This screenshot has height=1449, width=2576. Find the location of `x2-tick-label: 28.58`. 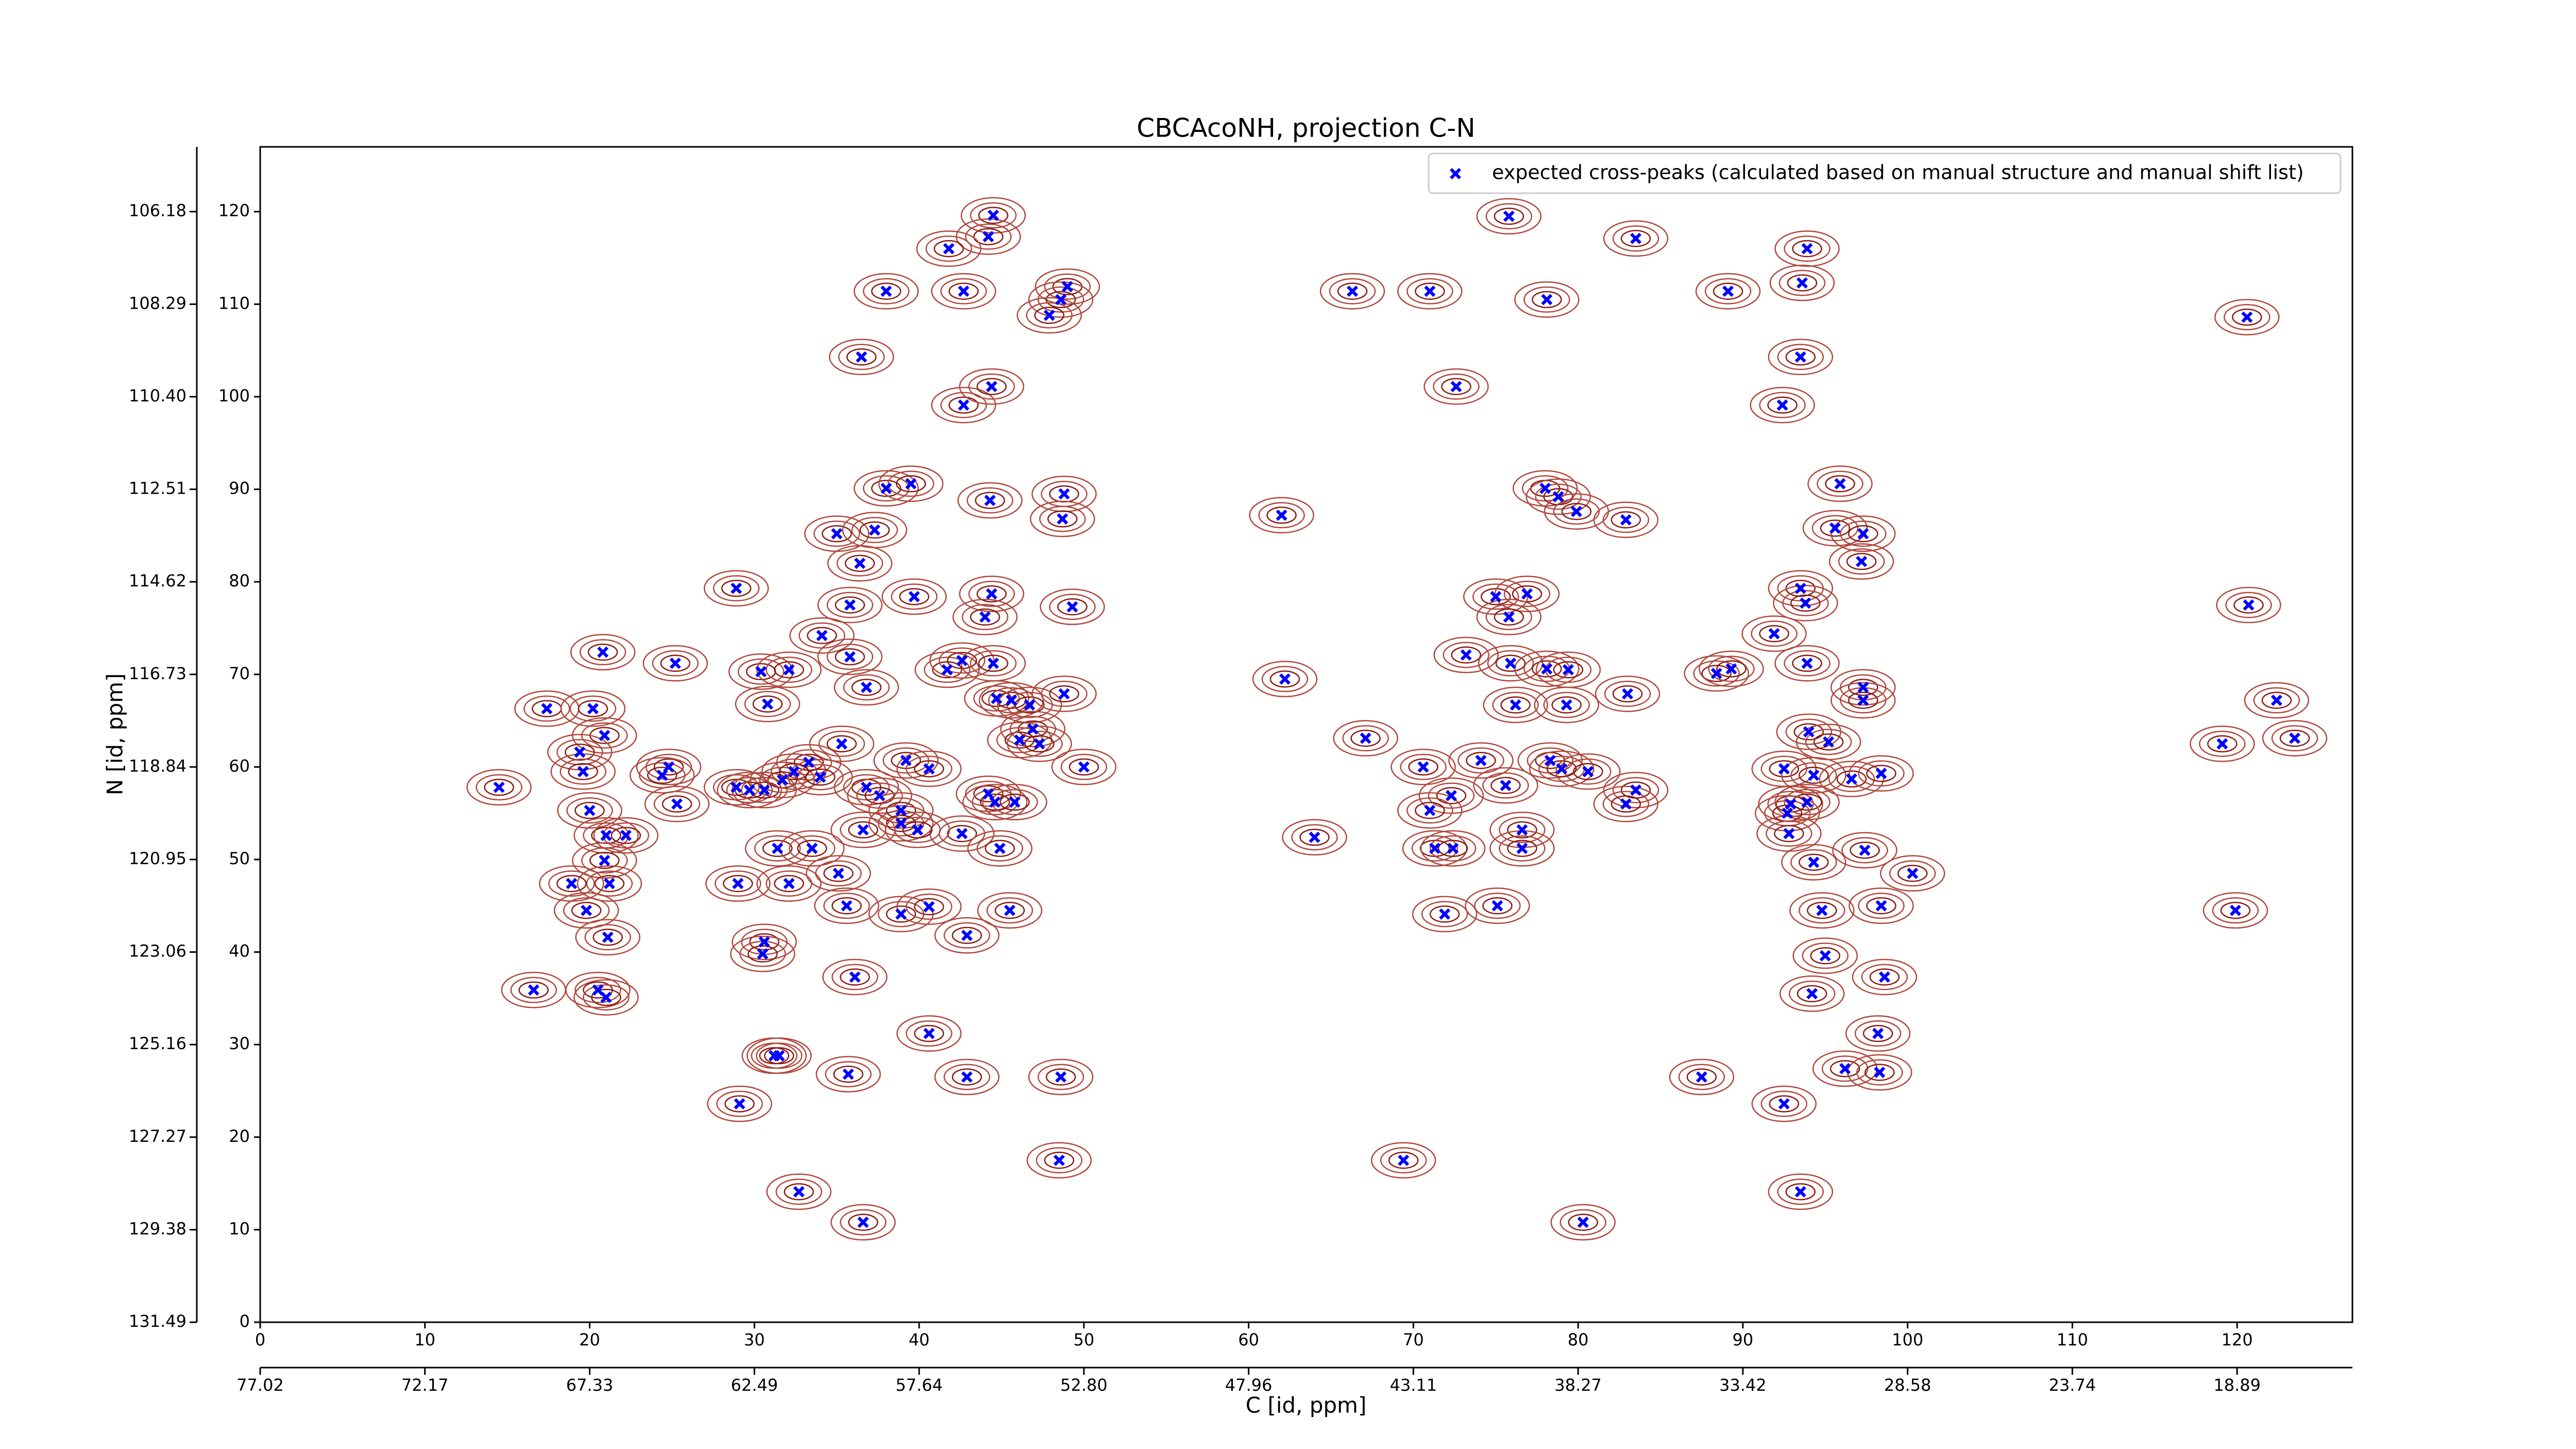

x2-tick-label: 28.58 is located at coordinates (1907, 1385).